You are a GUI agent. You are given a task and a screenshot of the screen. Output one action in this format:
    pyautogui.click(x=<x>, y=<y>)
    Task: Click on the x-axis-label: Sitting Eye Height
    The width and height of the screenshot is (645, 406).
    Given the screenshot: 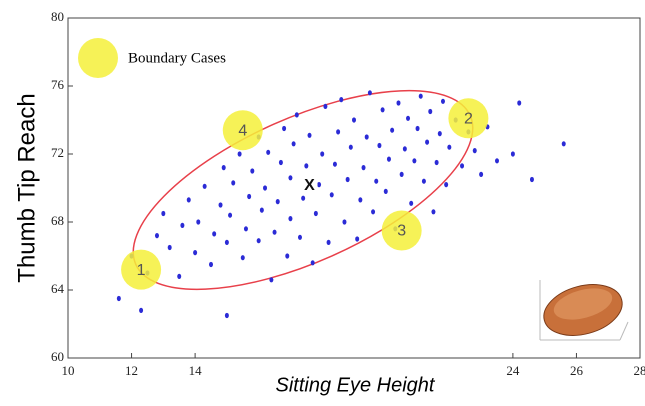 What is the action you would take?
    pyautogui.click(x=356, y=385)
    